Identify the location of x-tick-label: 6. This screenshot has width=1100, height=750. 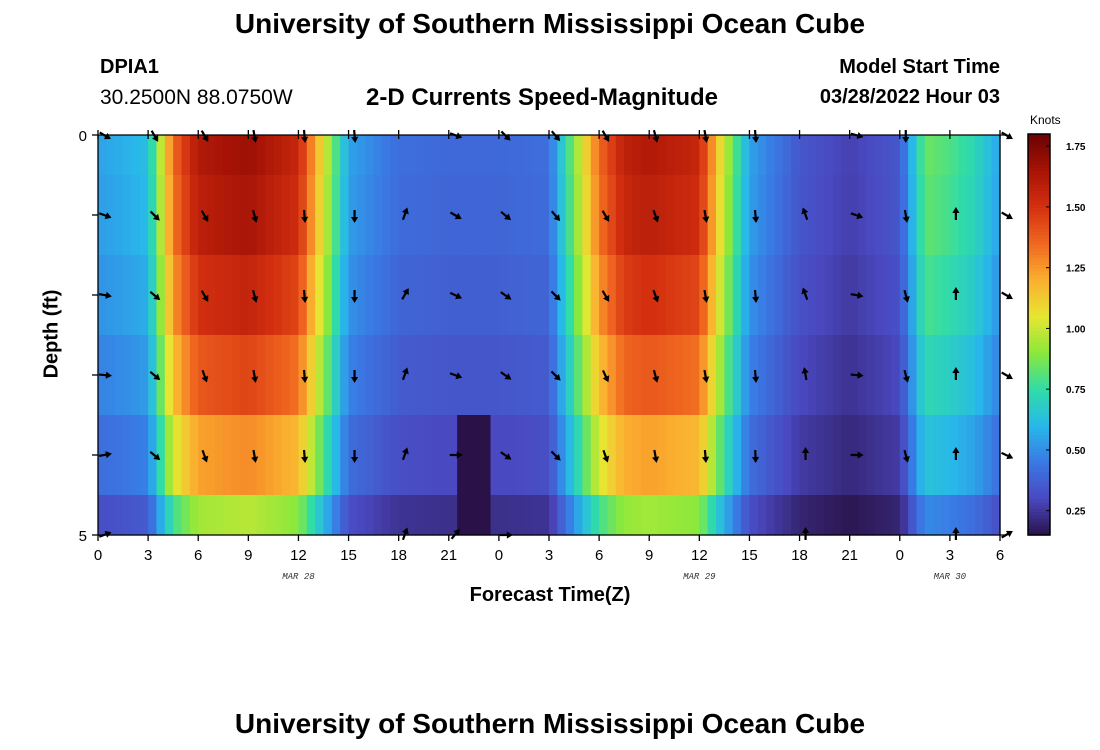
(599, 555).